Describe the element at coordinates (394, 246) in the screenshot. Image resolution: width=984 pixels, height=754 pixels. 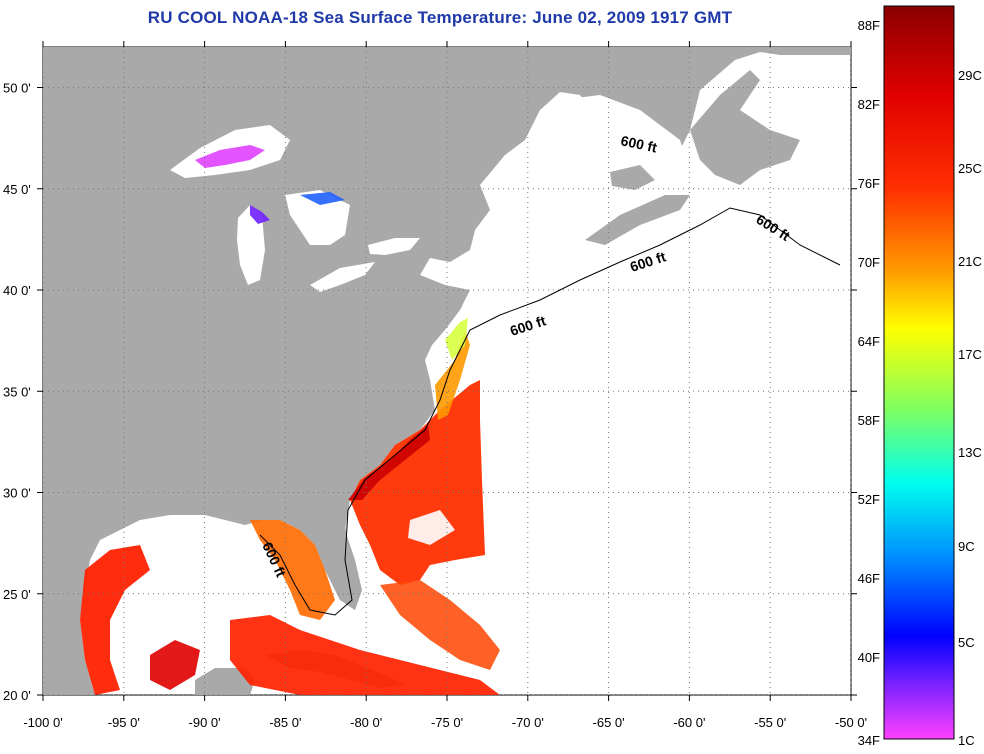
I see `lake-ontario` at that location.